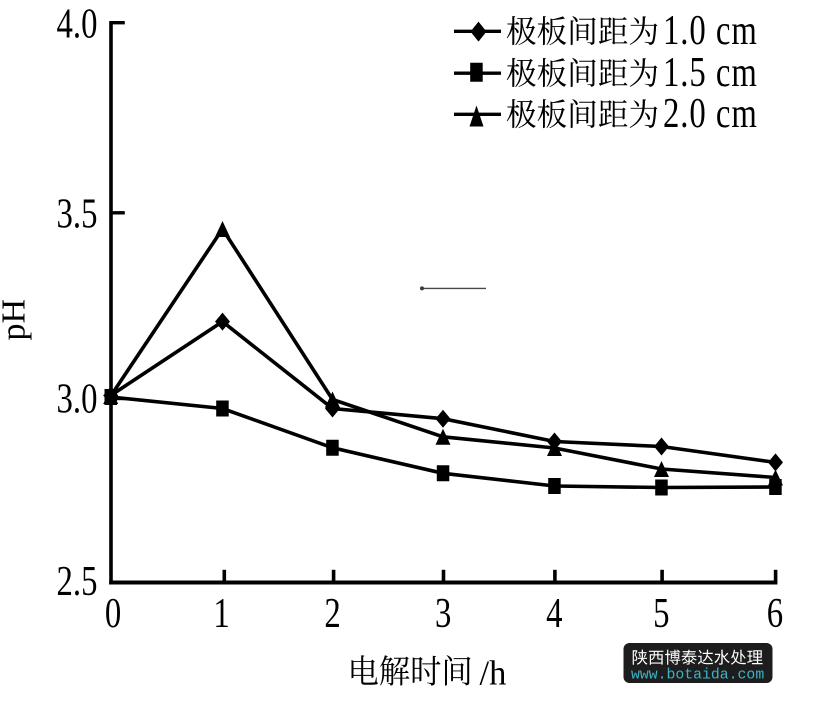 Image resolution: width=814 pixels, height=708 pixels. What do you see at coordinates (77, 399) in the screenshot?
I see `svg-text: 3.0` at bounding box center [77, 399].